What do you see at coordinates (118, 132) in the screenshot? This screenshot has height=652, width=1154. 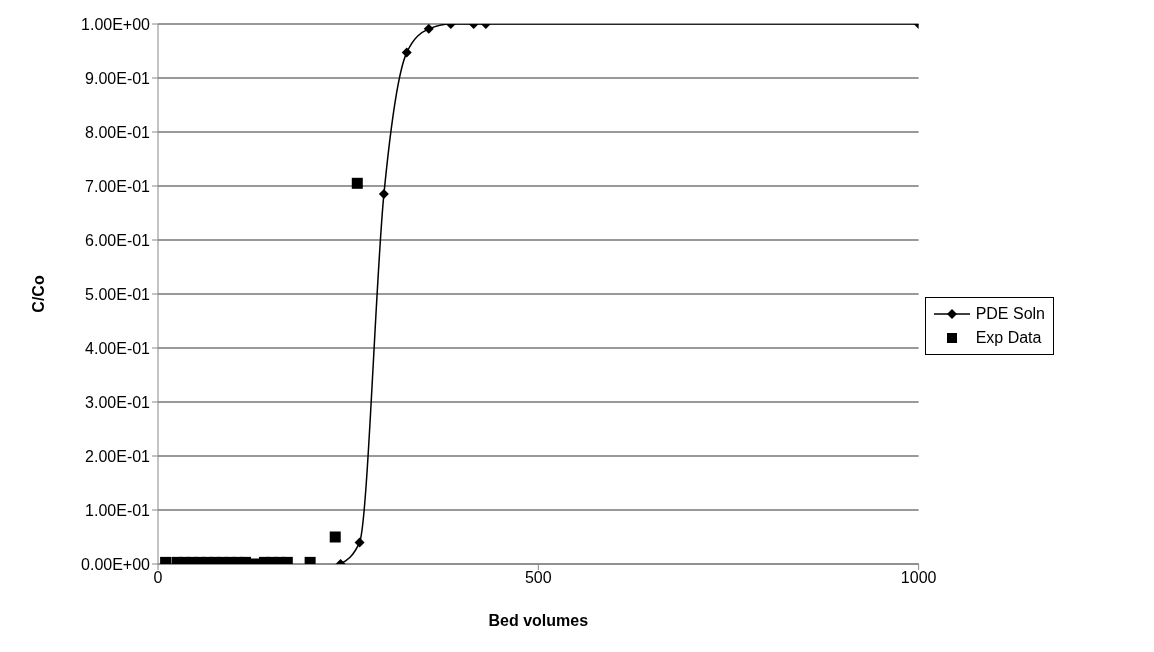 I see `y-tick-label: 8.00E-01` at bounding box center [118, 132].